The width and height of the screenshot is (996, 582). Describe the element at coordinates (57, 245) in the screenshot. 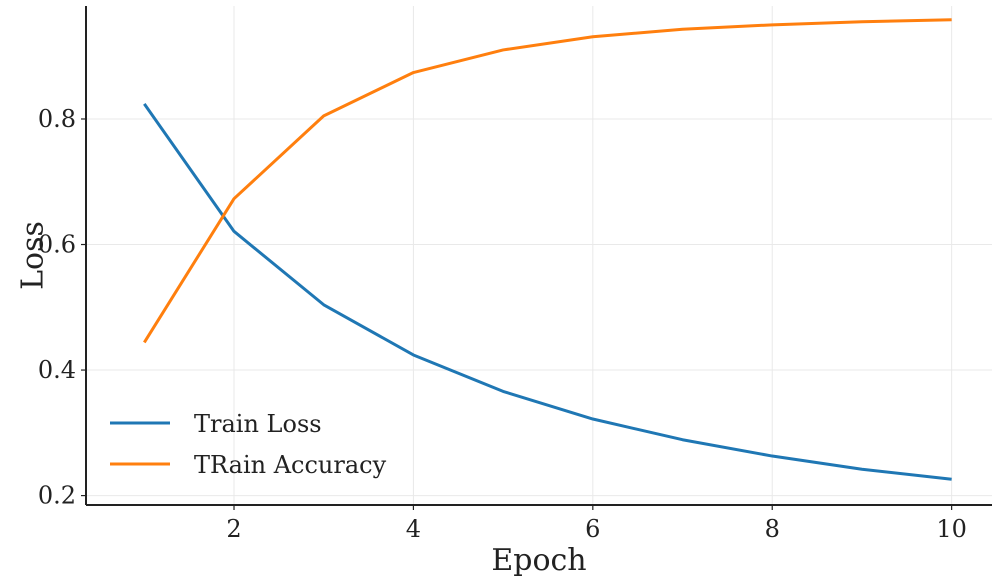

I see `y-tick-label-2: 0.6` at that location.